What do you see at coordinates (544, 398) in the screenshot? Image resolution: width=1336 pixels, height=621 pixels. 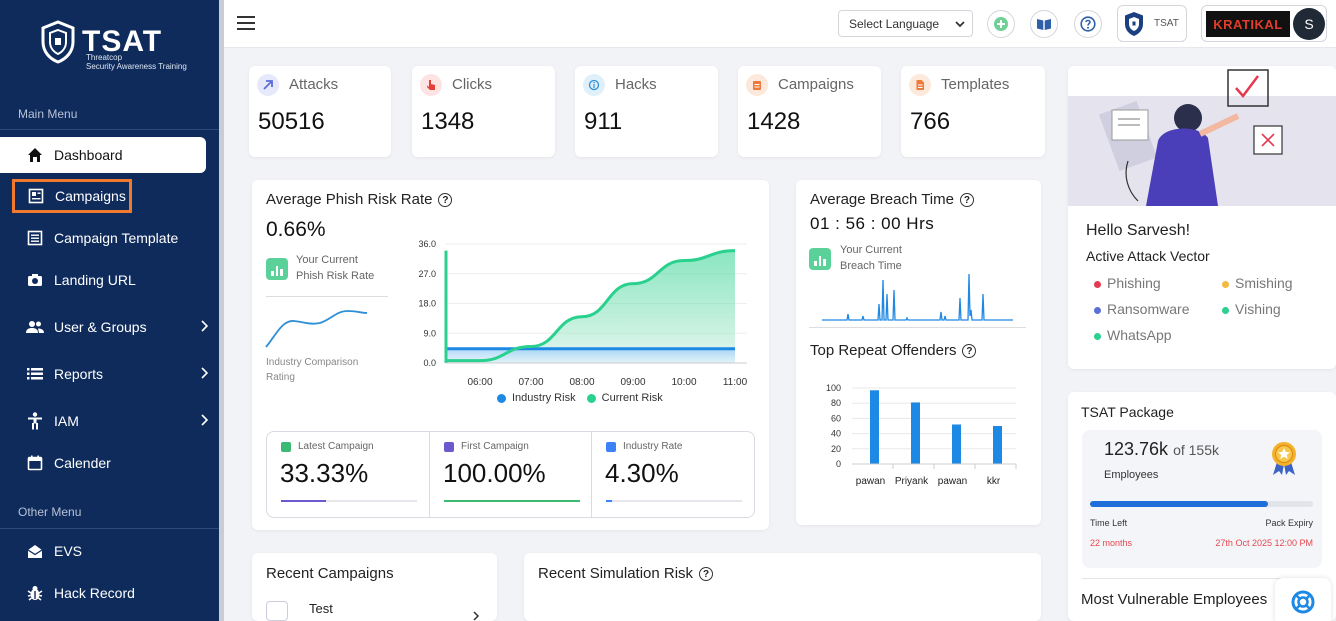 I see `legend-label: Industry Risk` at bounding box center [544, 398].